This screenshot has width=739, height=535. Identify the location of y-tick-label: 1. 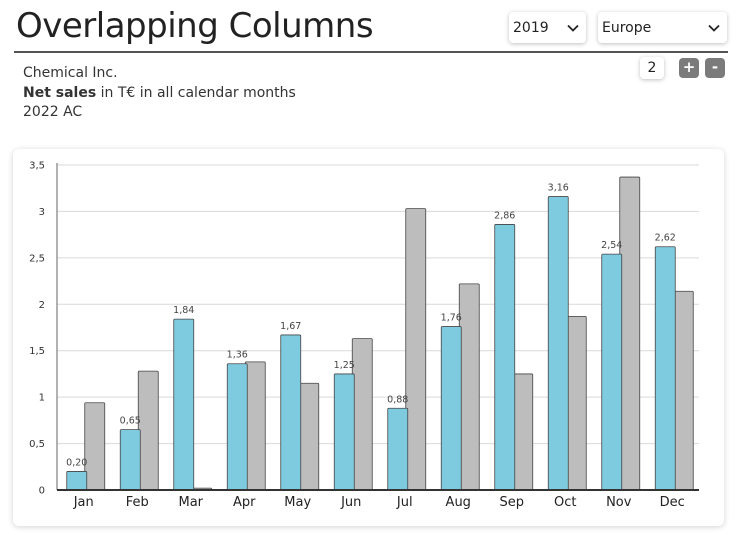
(42, 398).